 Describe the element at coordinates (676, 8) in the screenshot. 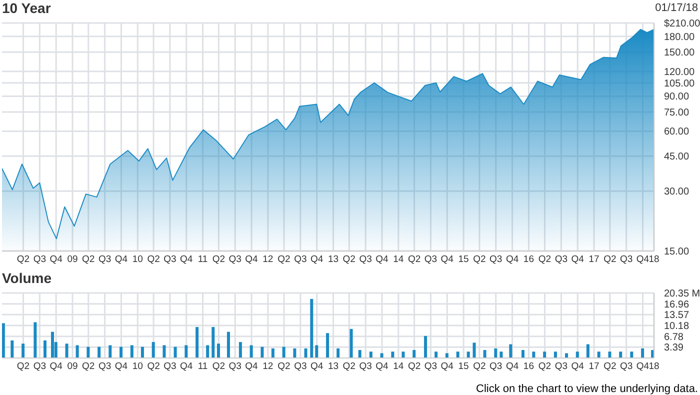

I see `text: 01/17/18` at that location.